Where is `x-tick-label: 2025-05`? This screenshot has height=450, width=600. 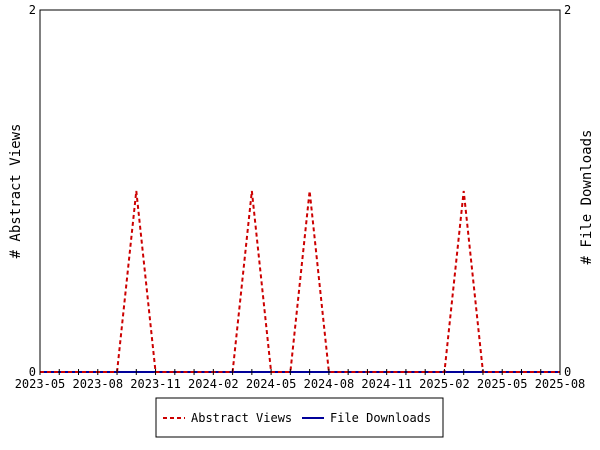
x-tick-label: 2025-05 is located at coordinates (502, 384).